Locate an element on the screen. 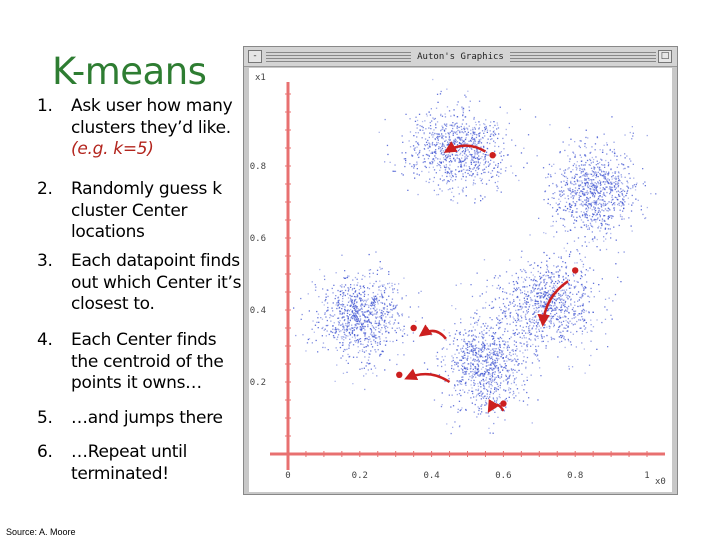 Image resolution: width=720 pixels, height=540 pixels. window-titlebar: - Auton's Graphics □ is located at coordinates (460, 57).